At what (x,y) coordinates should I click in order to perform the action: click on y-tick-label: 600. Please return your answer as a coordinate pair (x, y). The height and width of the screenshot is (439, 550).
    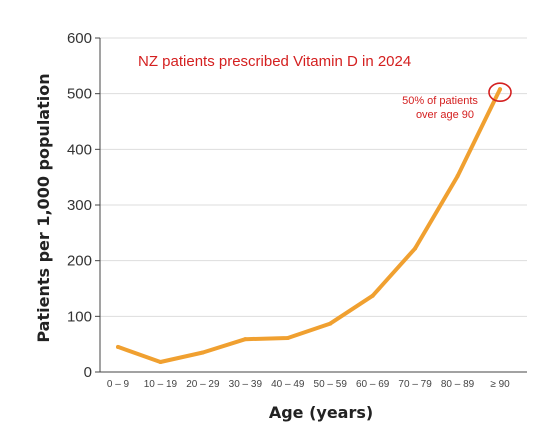
    Looking at the image, I should click on (79, 38).